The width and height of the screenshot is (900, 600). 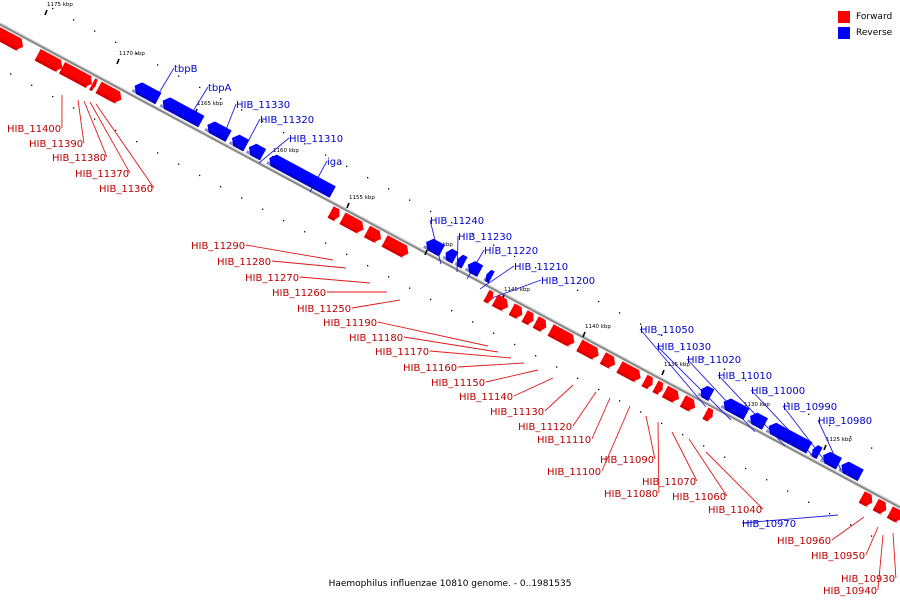 I want to click on gene-label: HIB_10960, so click(x=804, y=541).